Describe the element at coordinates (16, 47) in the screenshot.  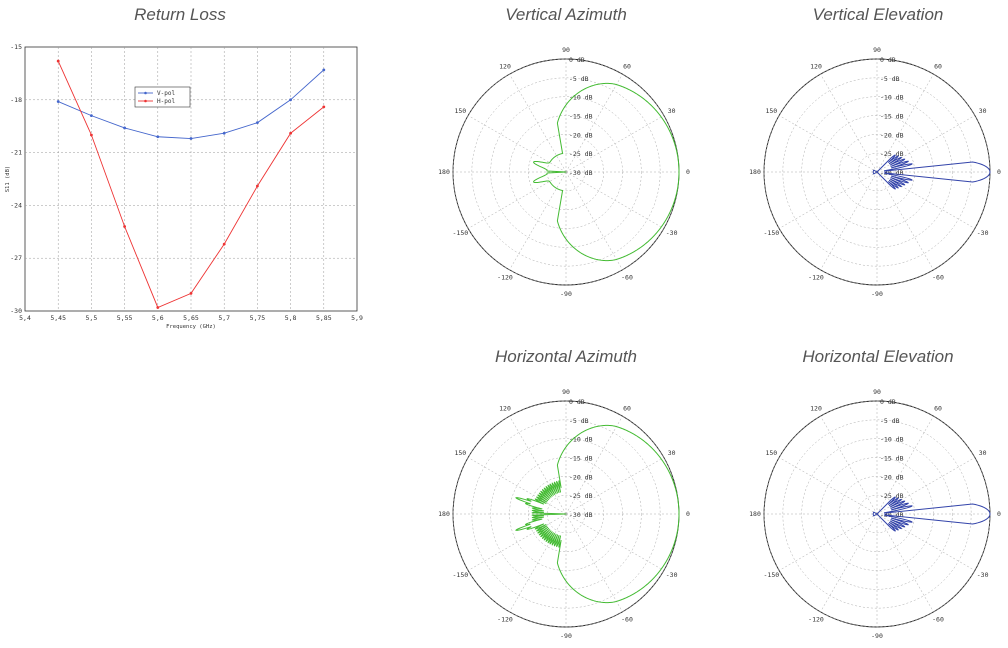
I see `y-tick-label: -15` at that location.